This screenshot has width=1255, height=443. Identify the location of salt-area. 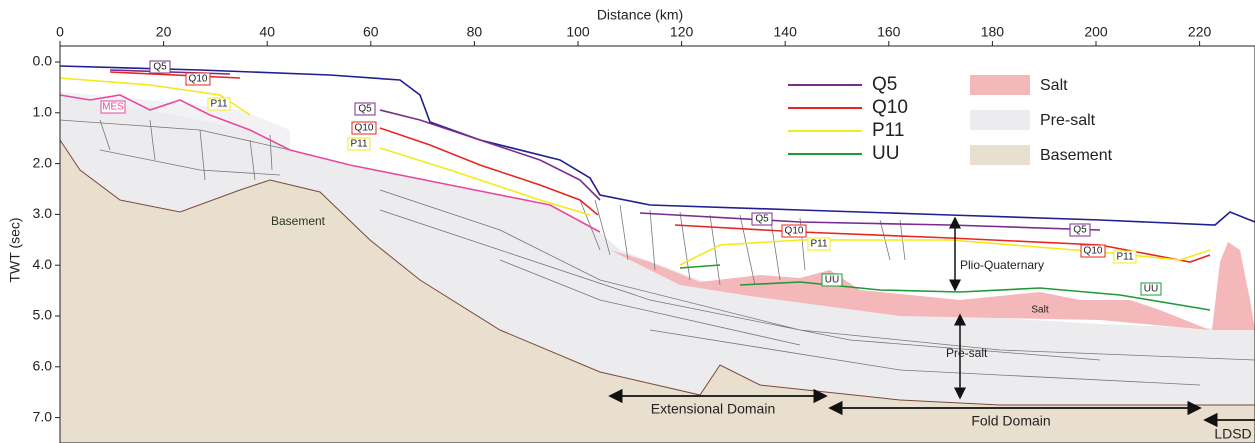
(910, 290).